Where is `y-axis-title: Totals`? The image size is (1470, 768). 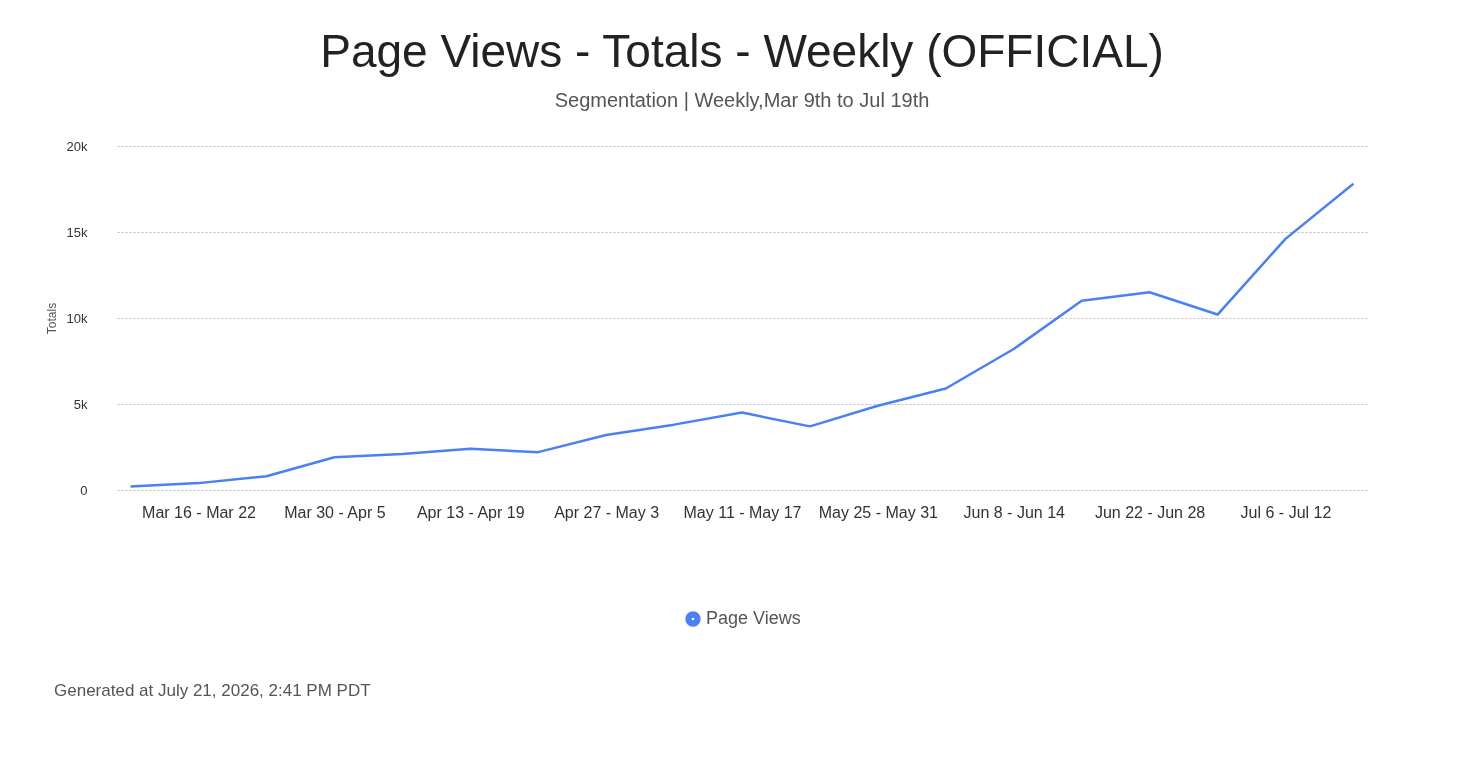
y-axis-title: Totals is located at coordinates (51, 318).